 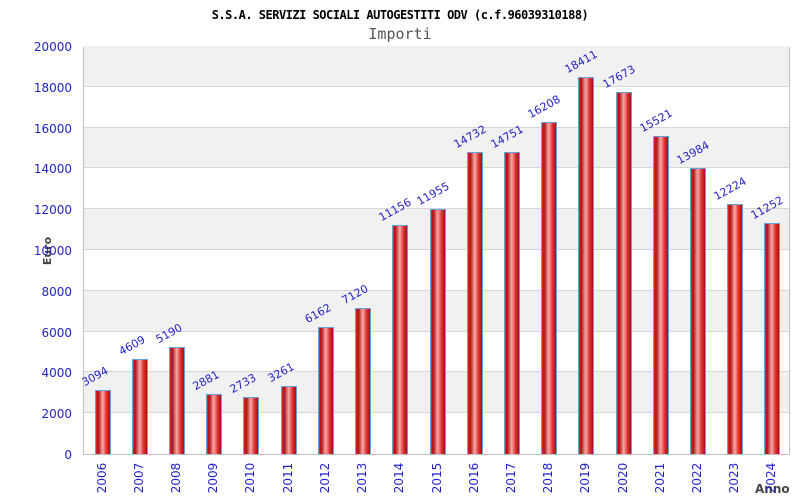 What do you see at coordinates (56, 373) in the screenshot?
I see `y-tick-label: 4000` at bounding box center [56, 373].